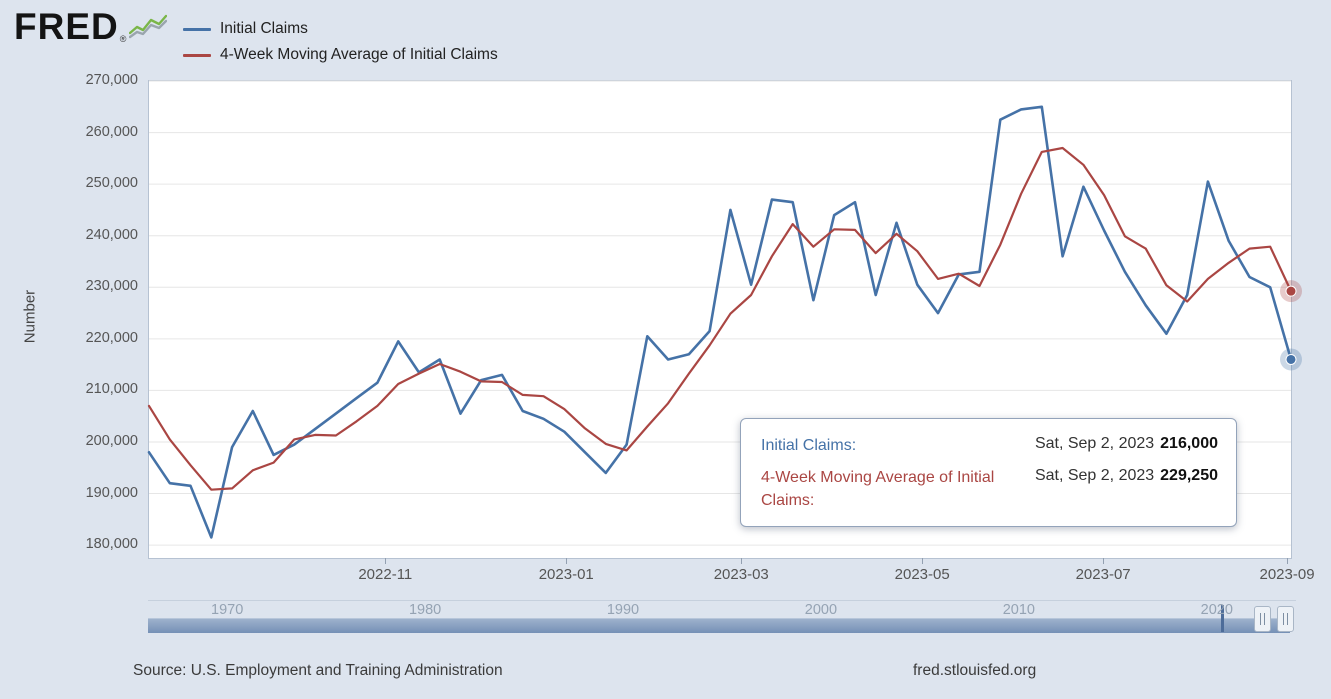  What do you see at coordinates (66, 26) in the screenshot?
I see `fred-logo-text: FRED` at bounding box center [66, 26].